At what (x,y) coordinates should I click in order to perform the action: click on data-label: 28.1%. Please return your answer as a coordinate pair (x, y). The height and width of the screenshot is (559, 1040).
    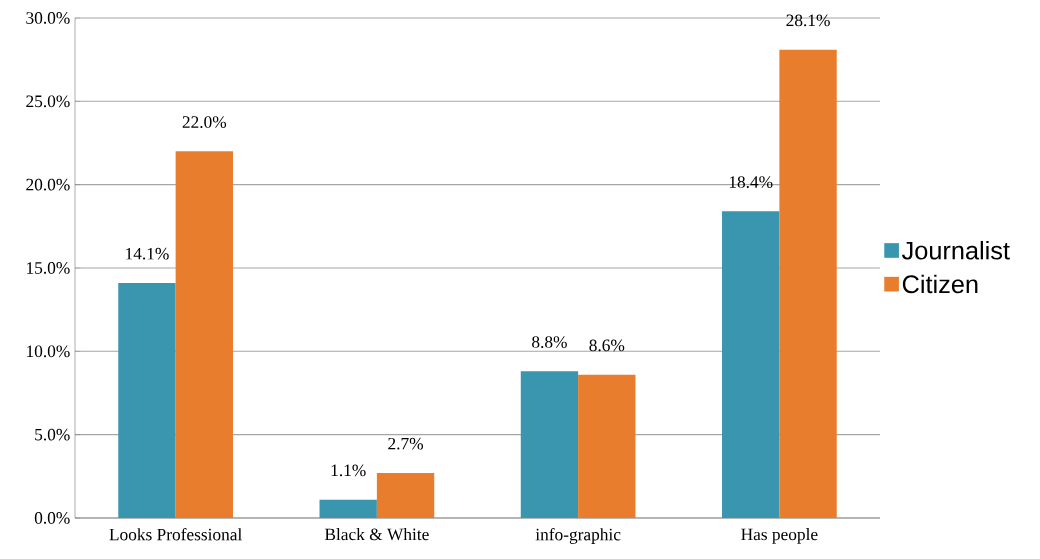
    Looking at the image, I should click on (808, 20).